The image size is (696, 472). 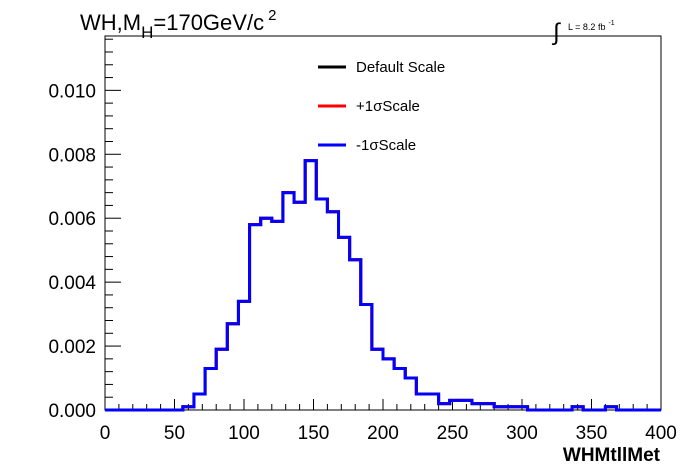 What do you see at coordinates (453, 433) in the screenshot?
I see `x-tick-label: 250` at bounding box center [453, 433].